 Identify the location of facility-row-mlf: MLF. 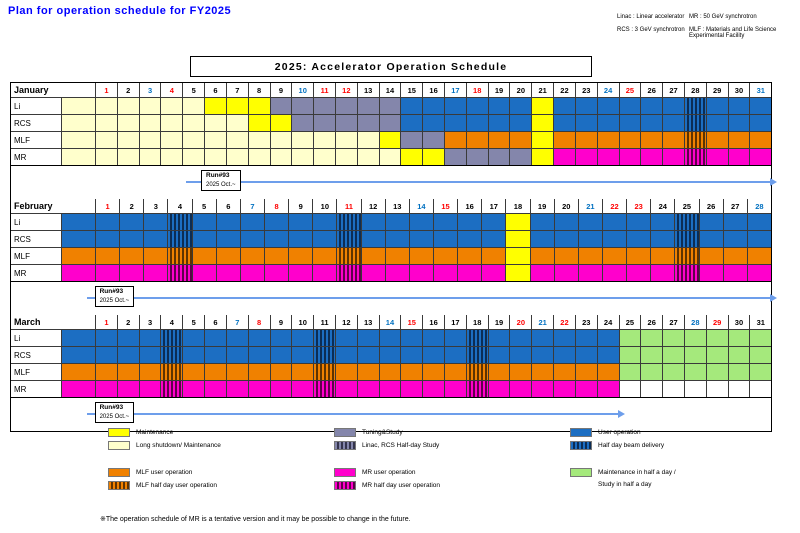
(391, 255).